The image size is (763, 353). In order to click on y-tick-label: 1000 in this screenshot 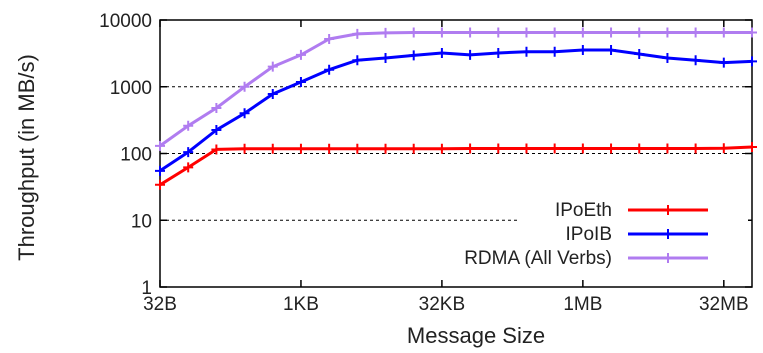, I will do `click(131, 88)`.